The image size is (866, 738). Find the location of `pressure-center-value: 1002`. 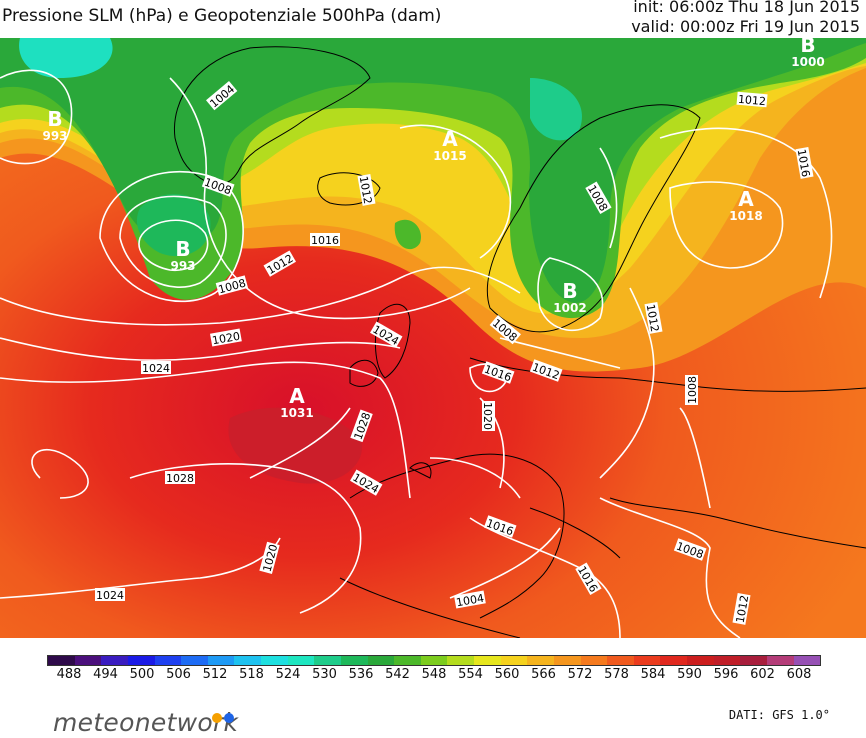

pressure-center-value: 1002 is located at coordinates (569, 308).